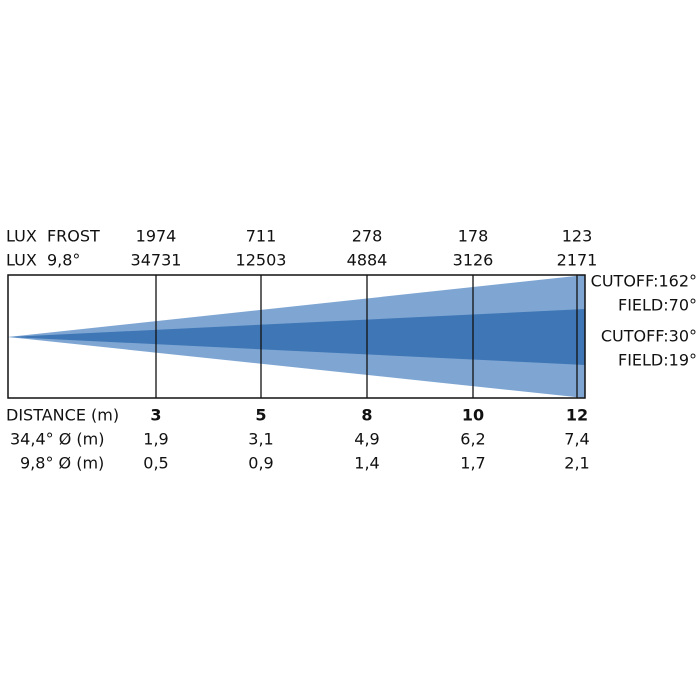 The width and height of the screenshot is (700, 700). What do you see at coordinates (62, 415) in the screenshot?
I see `row-label: DISTANCE (m)` at bounding box center [62, 415].